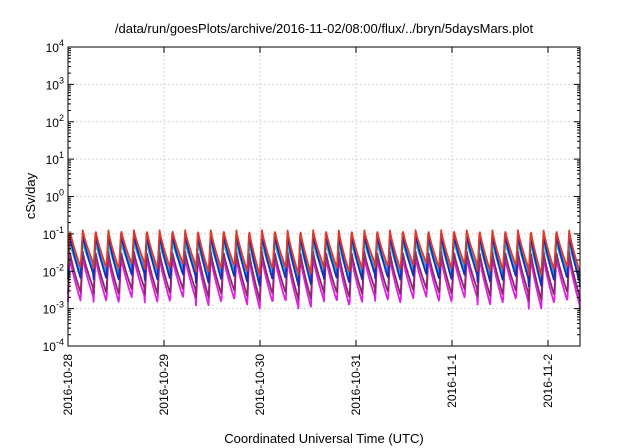 The width and height of the screenshot is (640, 448). I want to click on y-tick-label: 10⁻¹, so click(53, 233).